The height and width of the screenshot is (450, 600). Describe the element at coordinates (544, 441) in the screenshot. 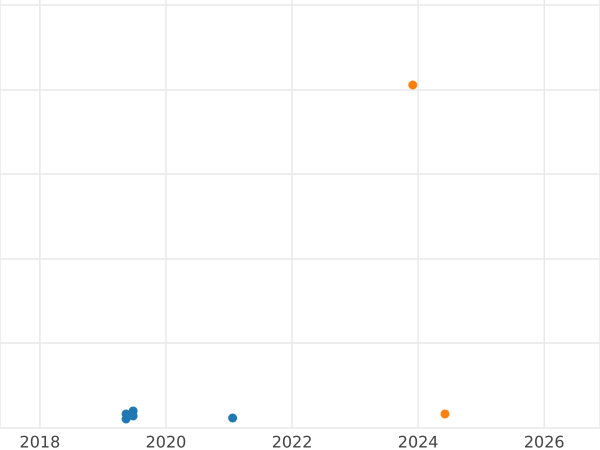

I see `x-tick-label: 2026` at that location.